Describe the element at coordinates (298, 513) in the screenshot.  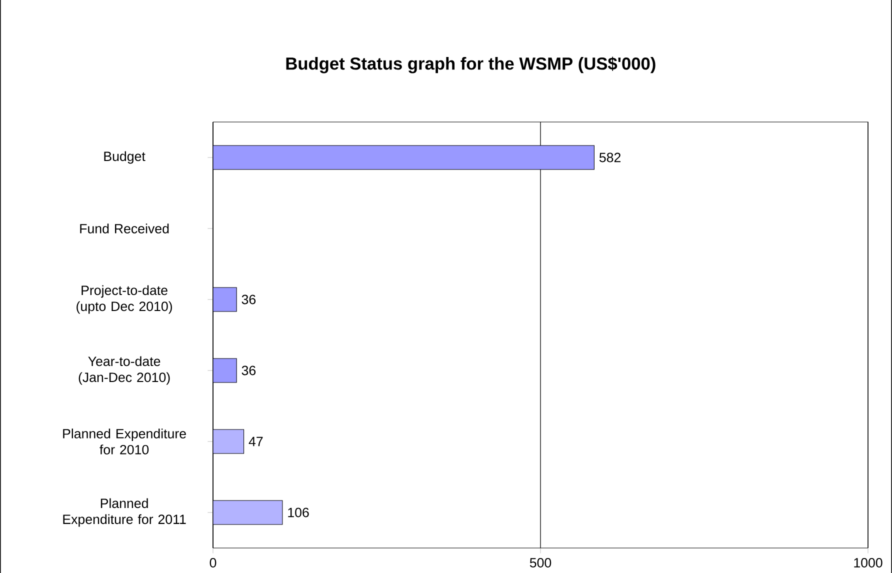
I see `data-label: 106` at that location.